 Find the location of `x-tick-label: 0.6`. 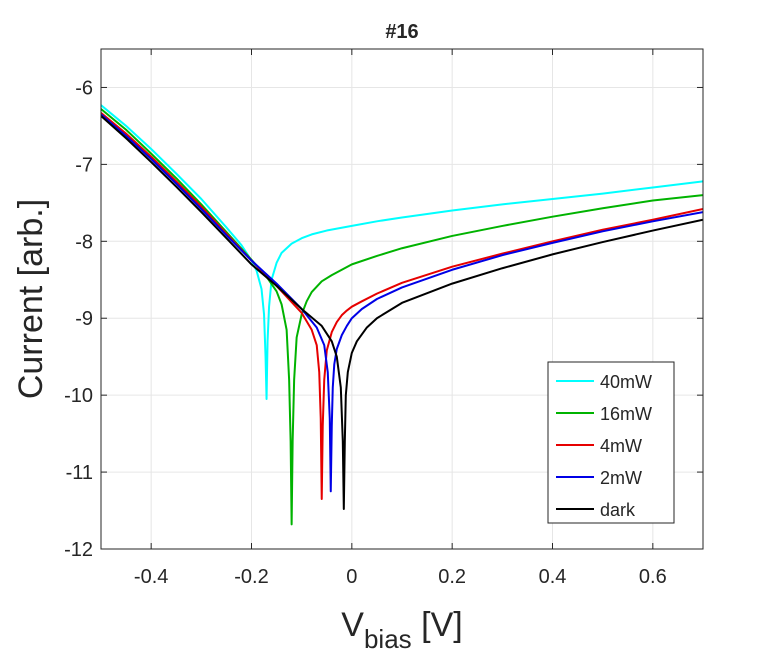

x-tick-label: 0.6 is located at coordinates (653, 577).